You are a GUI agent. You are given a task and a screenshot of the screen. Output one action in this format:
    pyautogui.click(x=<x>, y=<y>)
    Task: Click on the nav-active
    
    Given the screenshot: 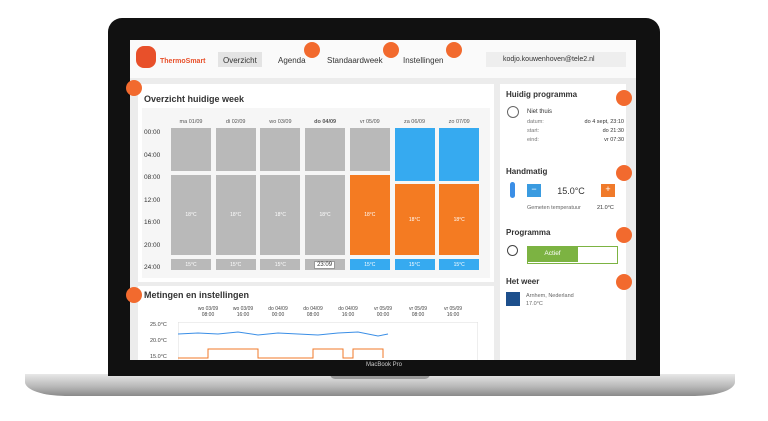 What is the action you would take?
    pyautogui.click(x=240, y=59)
    